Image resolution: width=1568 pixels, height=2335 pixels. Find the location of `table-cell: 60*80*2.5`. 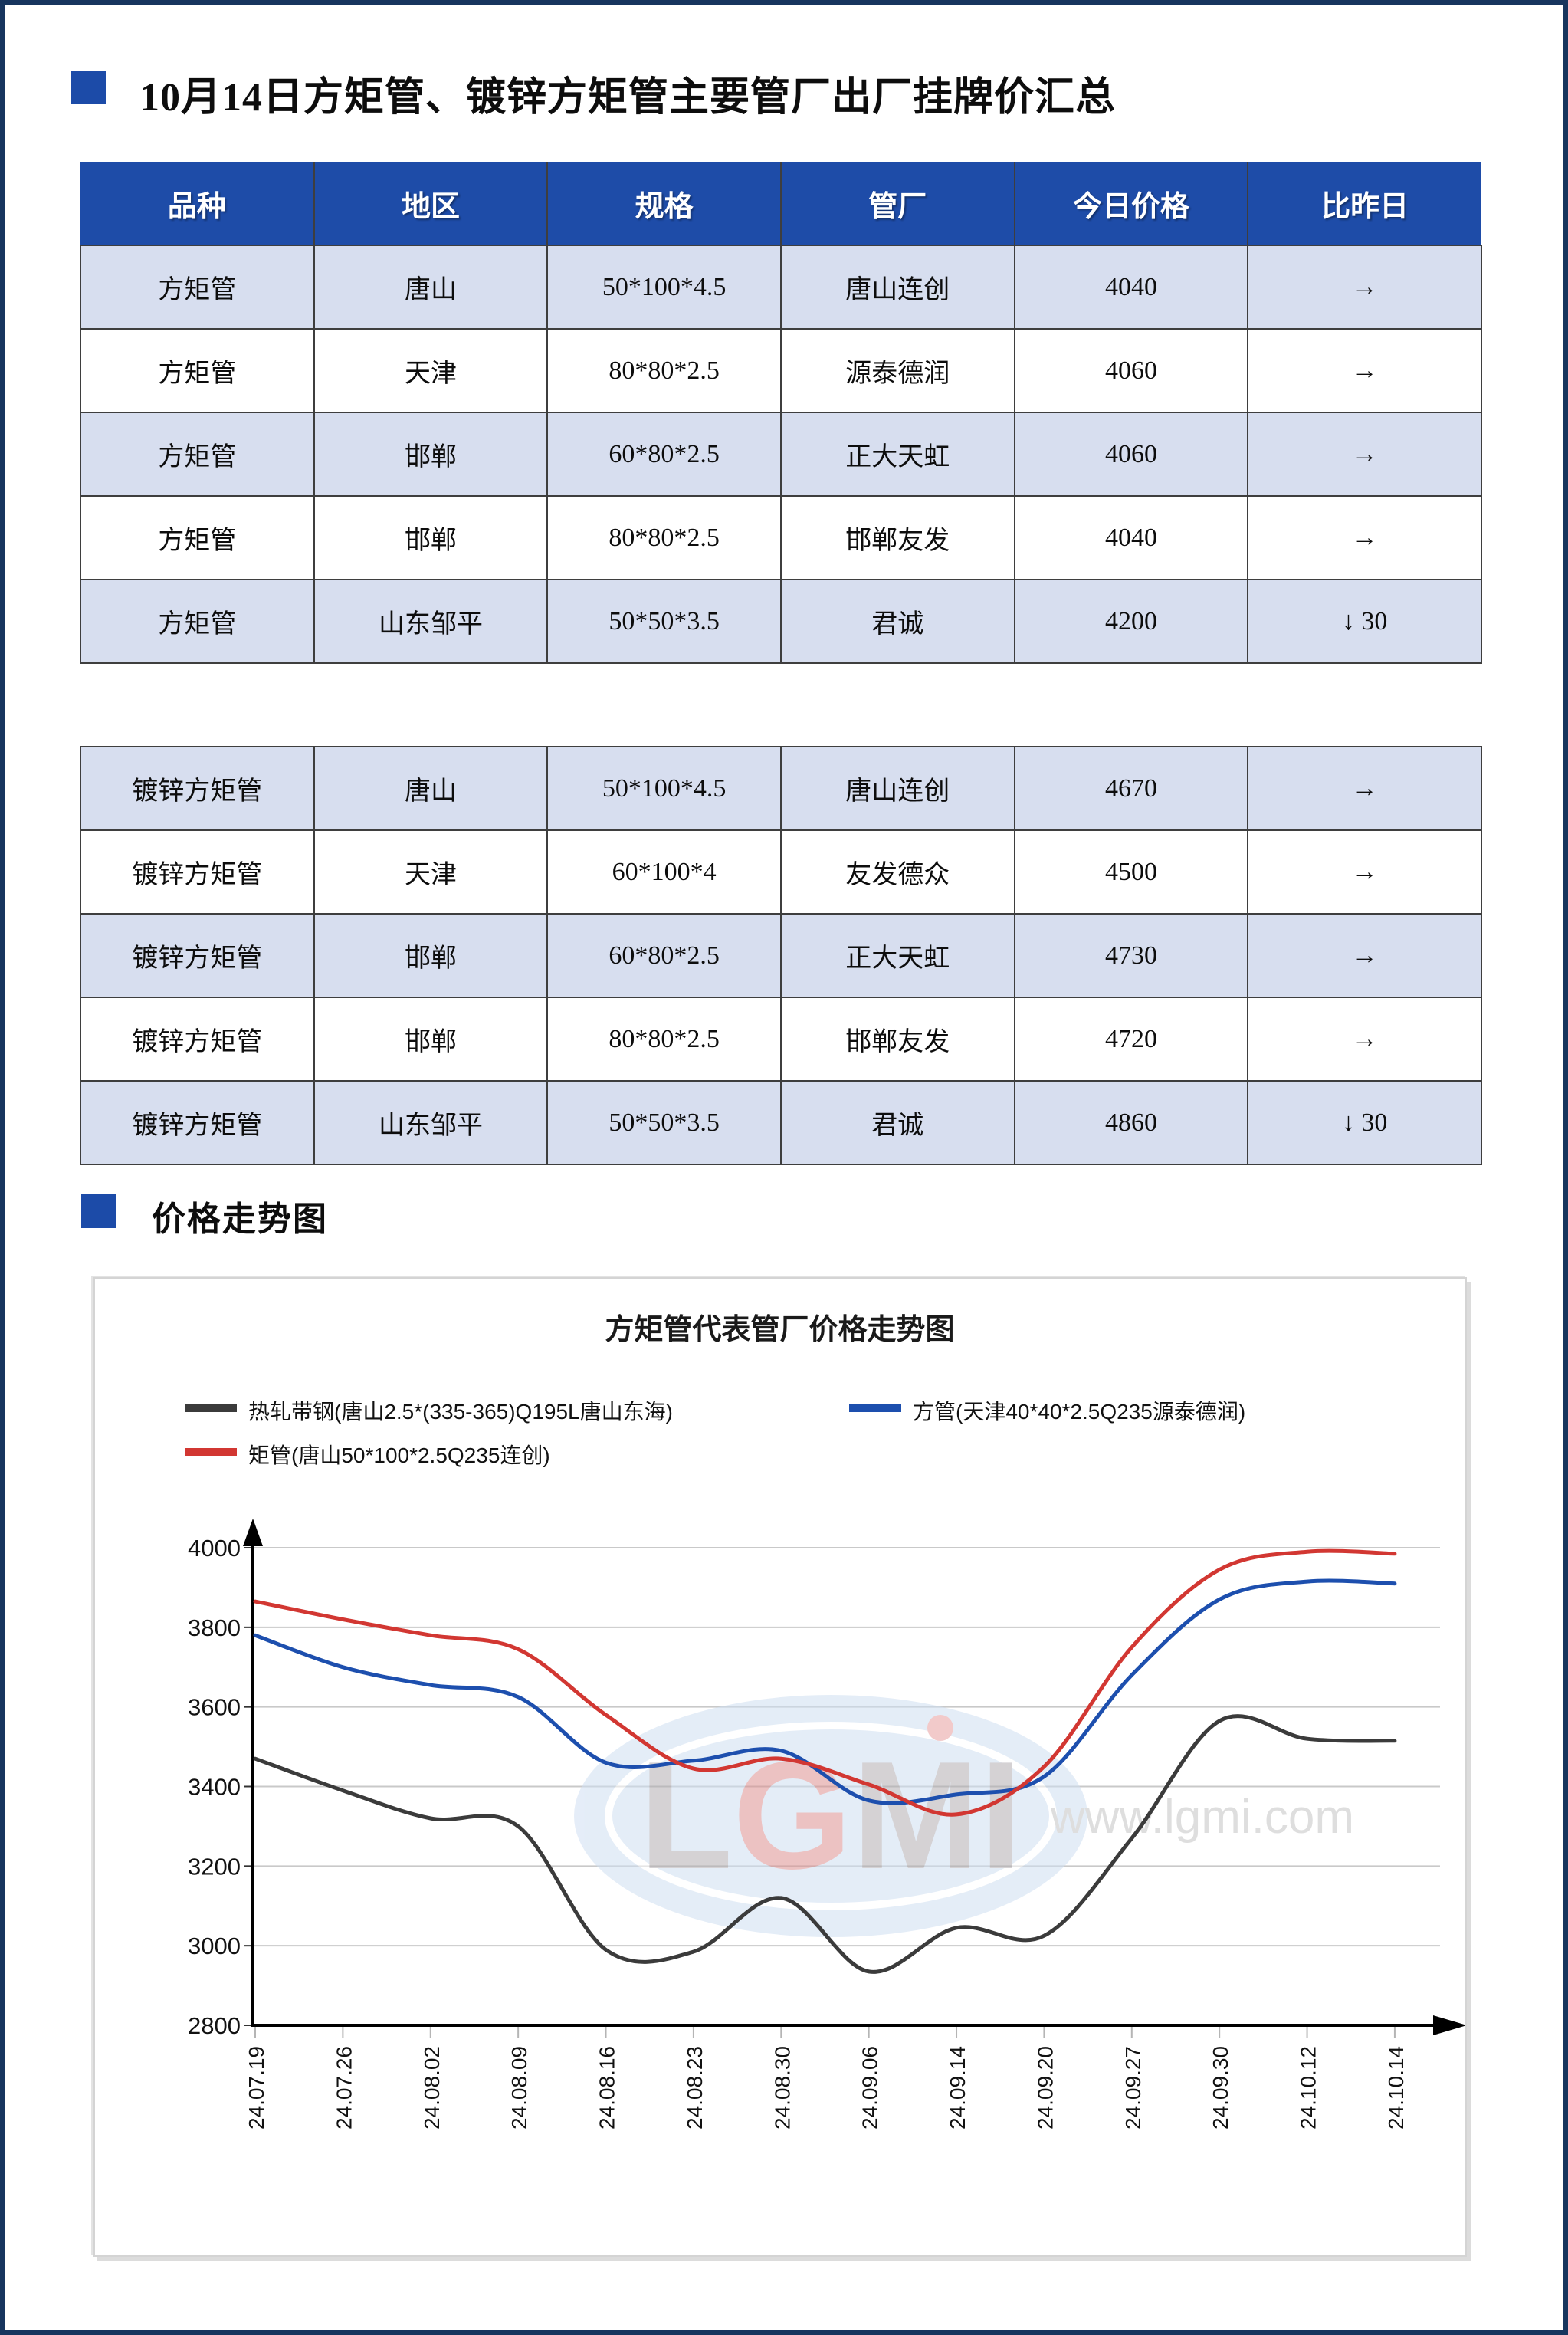

table-cell: 60*80*2.5 is located at coordinates (664, 955).